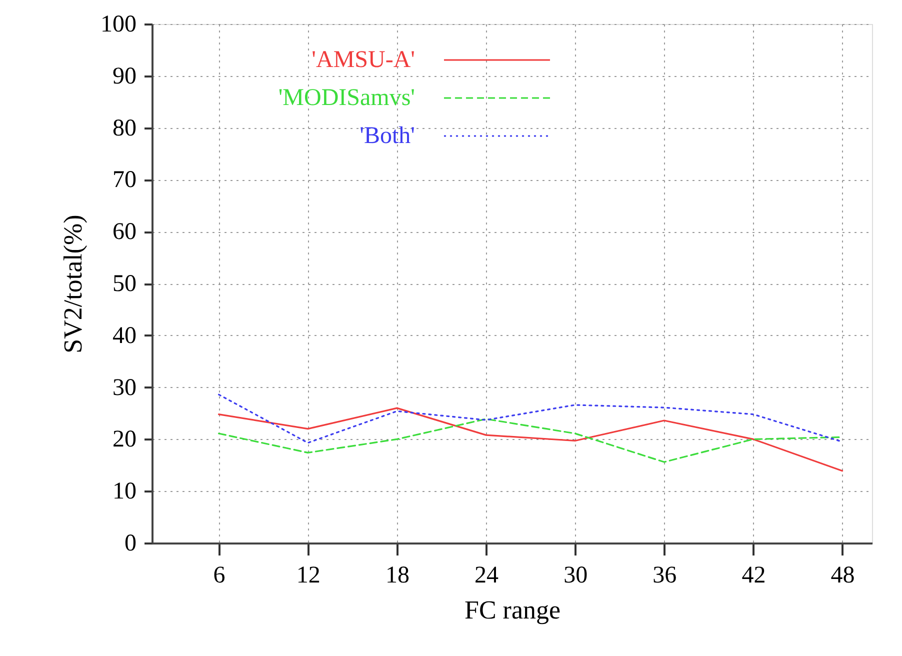 The image size is (902, 656). What do you see at coordinates (387, 136) in the screenshot?
I see `legend-label: 'Both'` at bounding box center [387, 136].